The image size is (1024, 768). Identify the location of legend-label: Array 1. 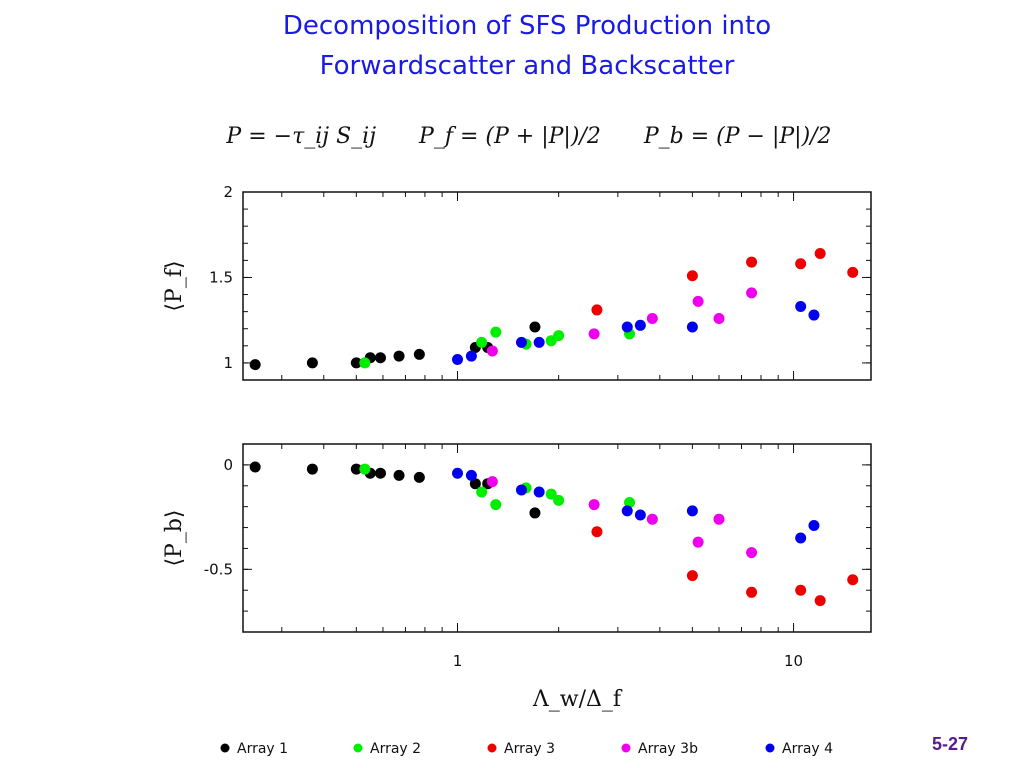
(262, 749).